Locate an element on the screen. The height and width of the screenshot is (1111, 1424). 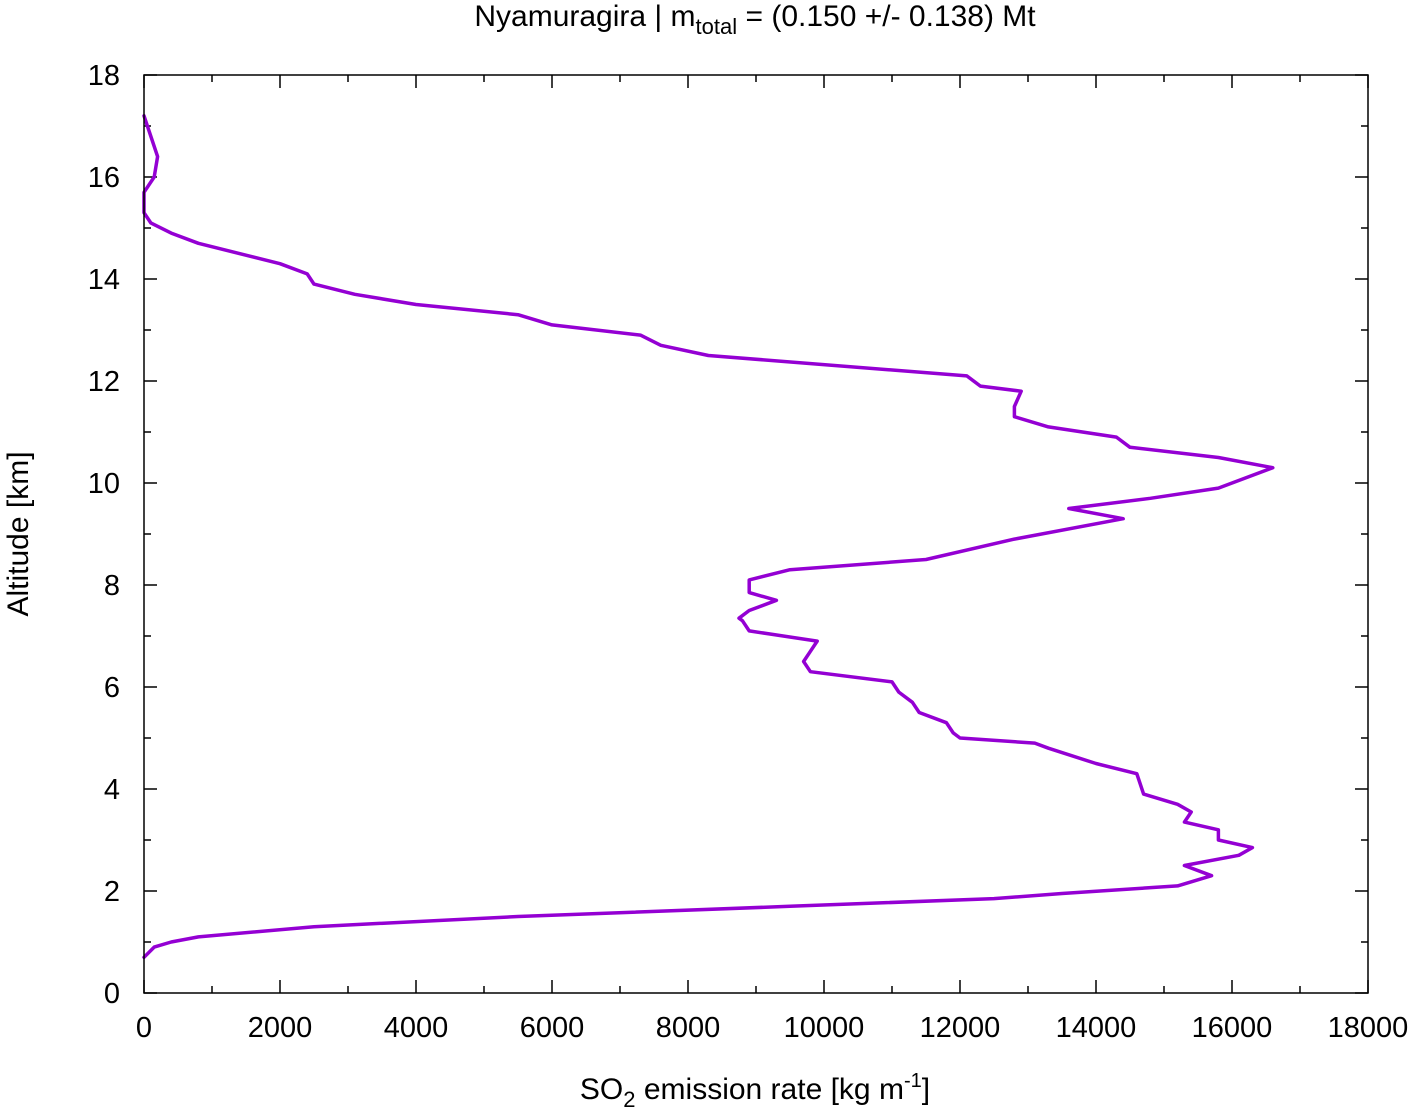
chart-title-subscript: total is located at coordinates (717, 26).